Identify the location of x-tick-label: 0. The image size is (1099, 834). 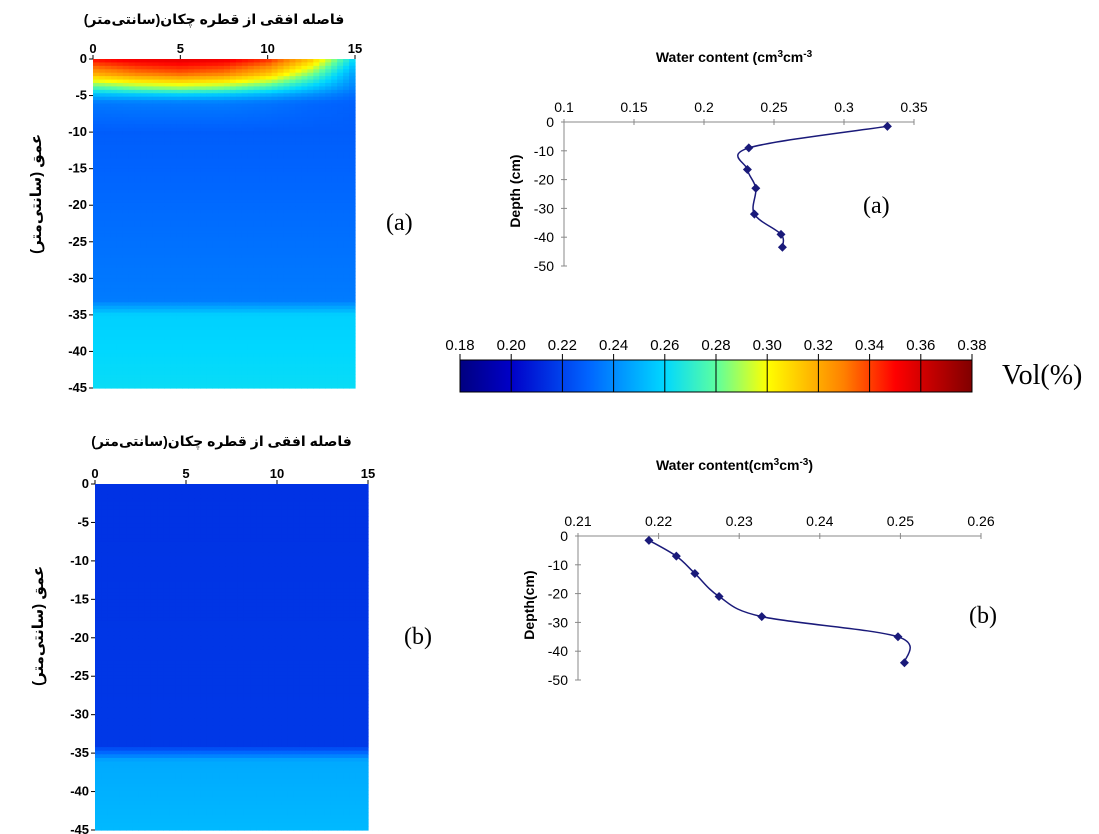
(92, 48).